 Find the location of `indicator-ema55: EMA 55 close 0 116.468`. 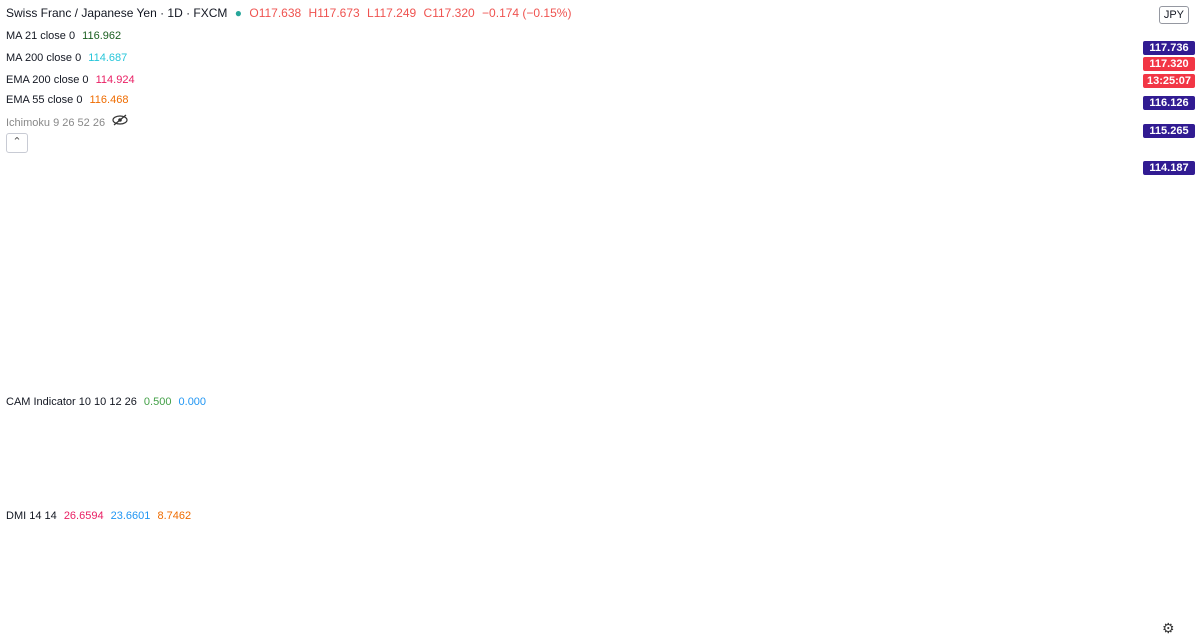

indicator-ema55: EMA 55 close 0 116.468 is located at coordinates (69, 100).